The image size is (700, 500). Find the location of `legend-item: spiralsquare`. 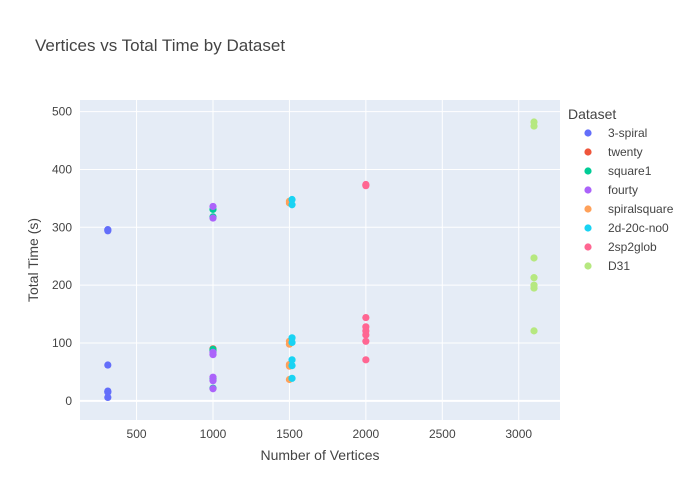

legend-item: spiralsquare is located at coordinates (629, 209).